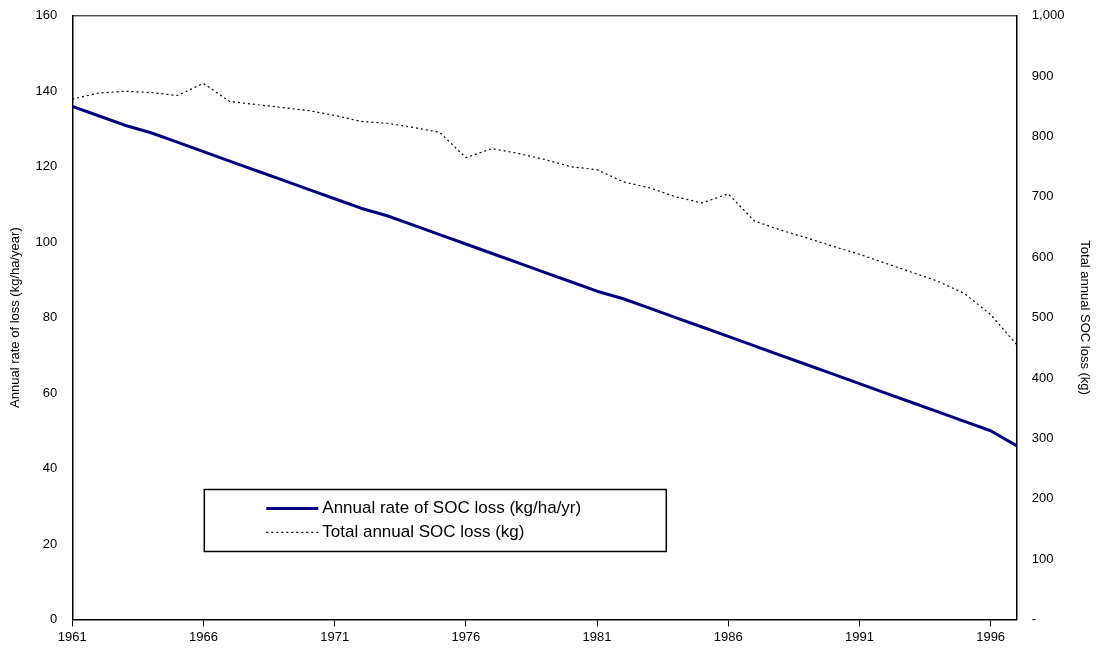 The width and height of the screenshot is (1104, 654). I want to click on y2-tick-label: 300, so click(1042, 437).